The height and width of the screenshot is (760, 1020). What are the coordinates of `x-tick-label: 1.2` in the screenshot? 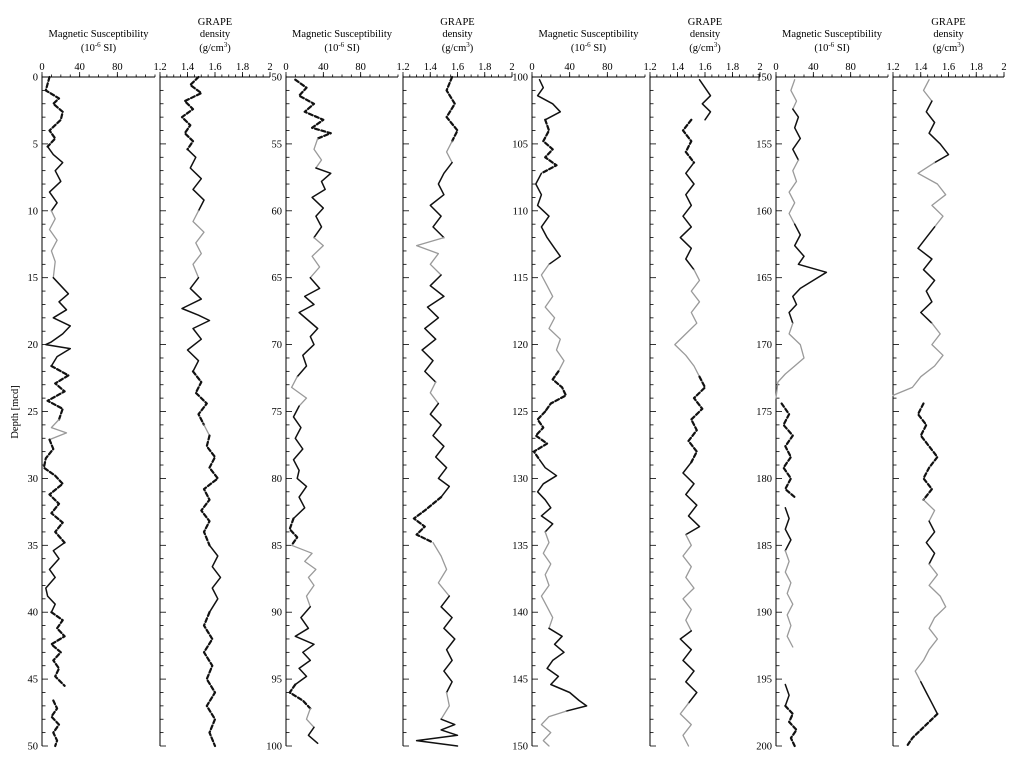 It's located at (402, 67).